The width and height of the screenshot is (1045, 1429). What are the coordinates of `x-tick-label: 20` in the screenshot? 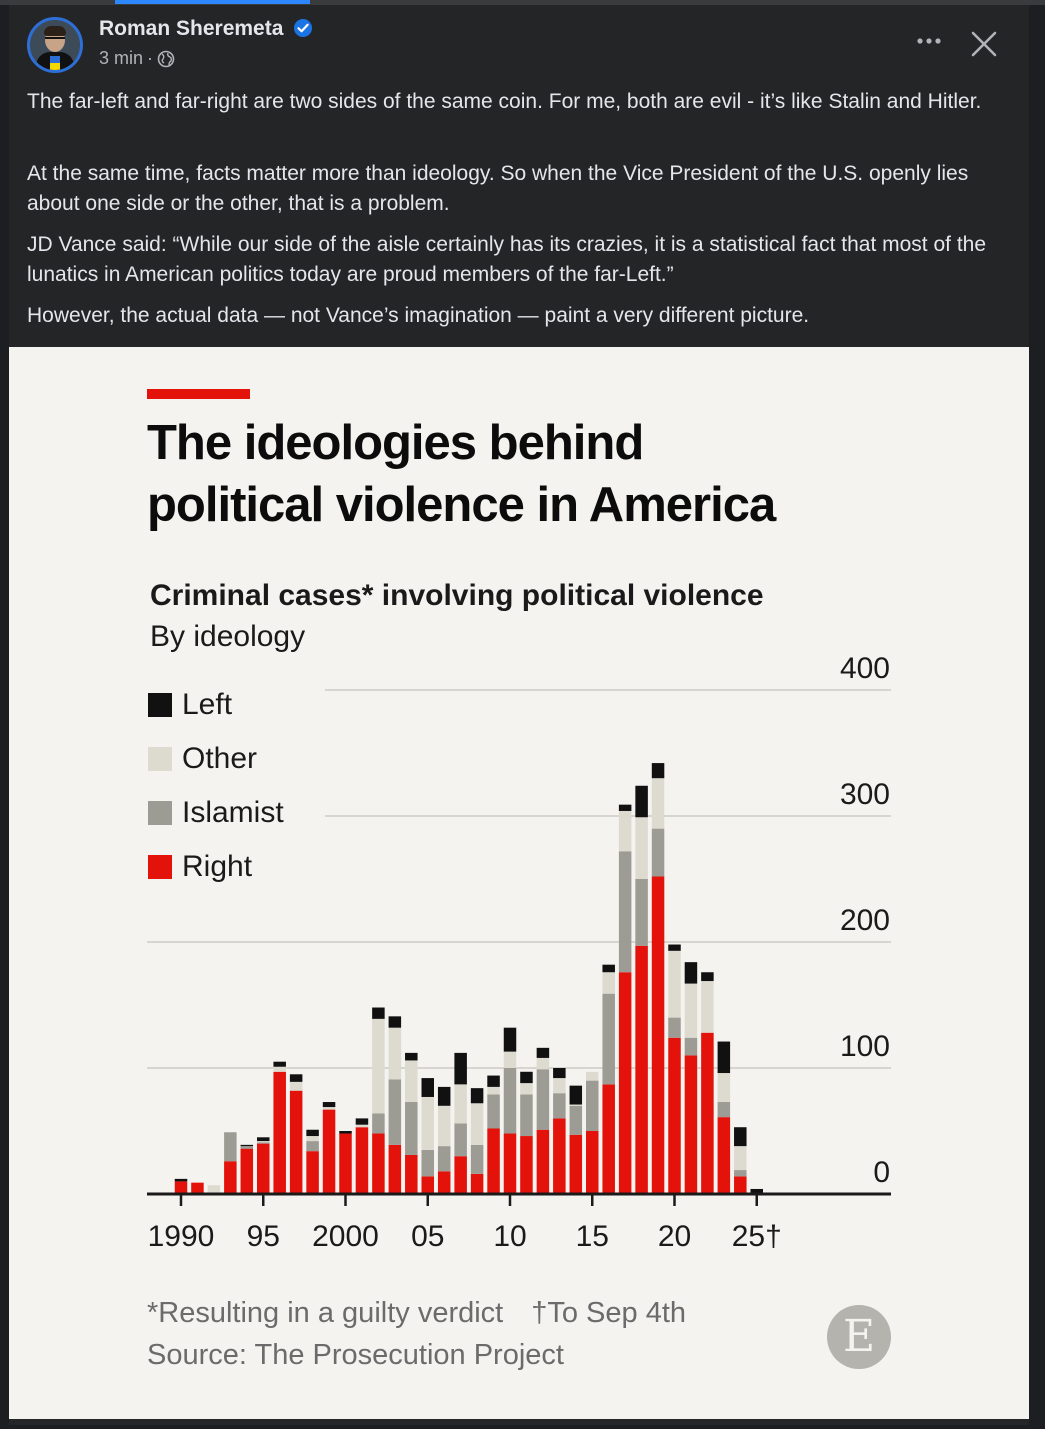 It's located at (674, 1236).